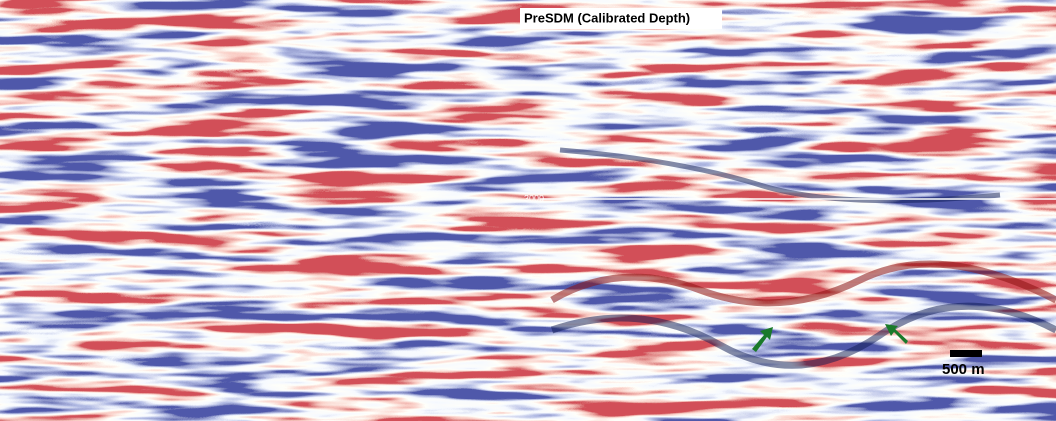 This screenshot has width=1056, height=421. What do you see at coordinates (607, 17) in the screenshot?
I see `panel-title: PreSDM (Calibrated Depth)` at bounding box center [607, 17].